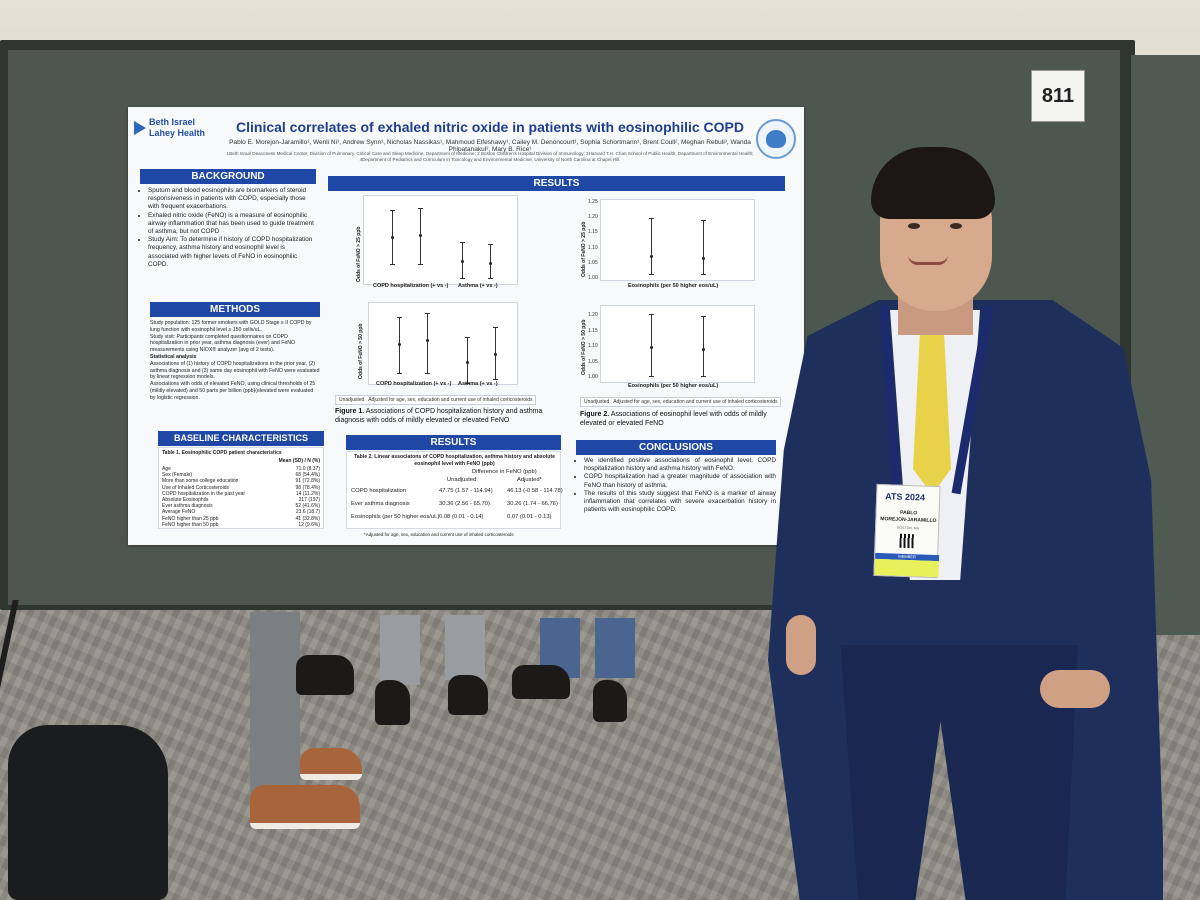 This screenshot has width=1200, height=900. Describe the element at coordinates (179, 512) in the screenshot. I see `row-label: Average FeNO` at that location.